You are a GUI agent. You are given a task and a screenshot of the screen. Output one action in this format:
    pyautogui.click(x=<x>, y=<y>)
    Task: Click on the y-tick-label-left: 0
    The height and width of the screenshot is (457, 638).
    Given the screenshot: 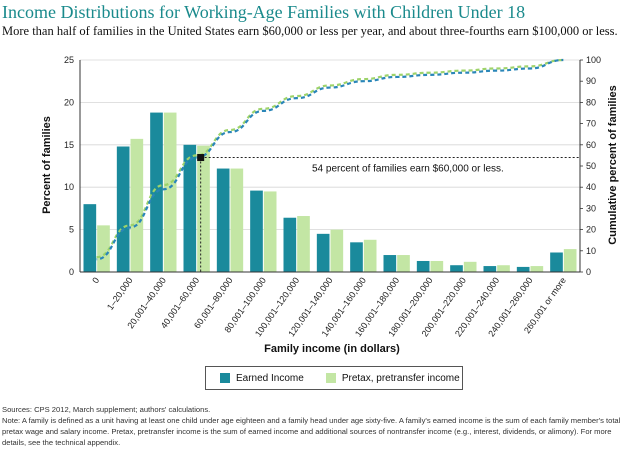 What is the action you would take?
    pyautogui.click(x=71, y=272)
    